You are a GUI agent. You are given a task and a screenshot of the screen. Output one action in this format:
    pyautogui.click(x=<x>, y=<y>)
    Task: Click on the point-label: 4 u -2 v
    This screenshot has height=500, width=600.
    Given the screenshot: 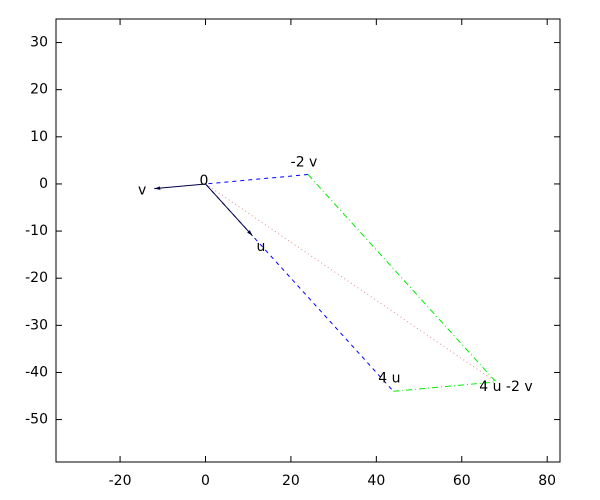 What is the action you would take?
    pyautogui.click(x=505, y=387)
    